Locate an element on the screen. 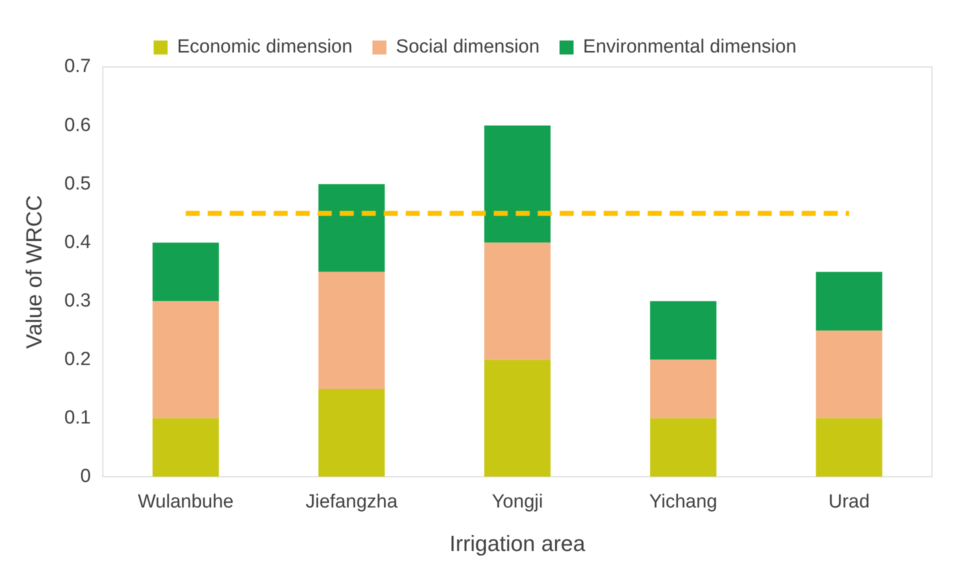 The height and width of the screenshot is (580, 960). y-tick-label: 0.4 is located at coordinates (78, 242).